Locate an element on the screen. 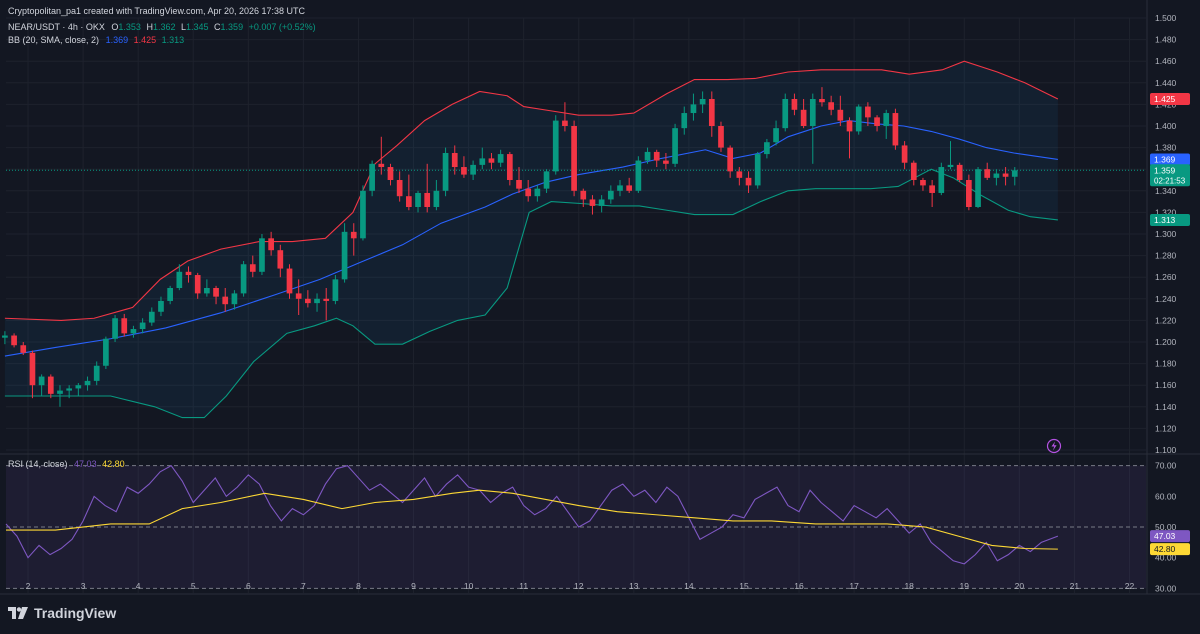 This screenshot has width=1200, height=634. symbol-label: NEAR/USDT · 4h · OKX is located at coordinates (56, 27).